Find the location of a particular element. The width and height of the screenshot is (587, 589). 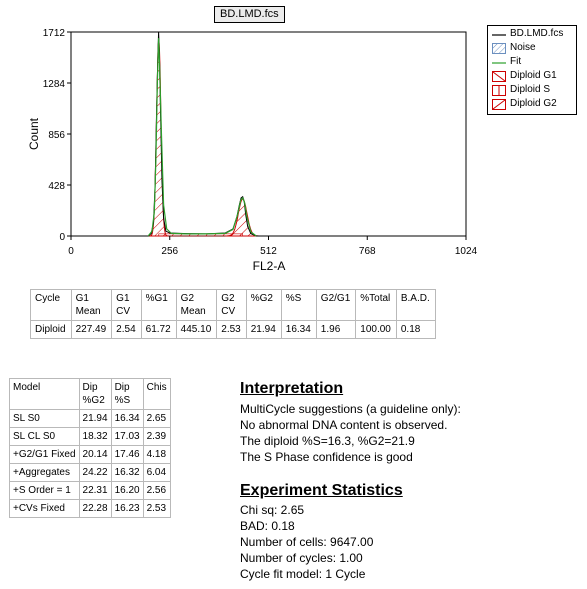

column-header: %S is located at coordinates (298, 305).